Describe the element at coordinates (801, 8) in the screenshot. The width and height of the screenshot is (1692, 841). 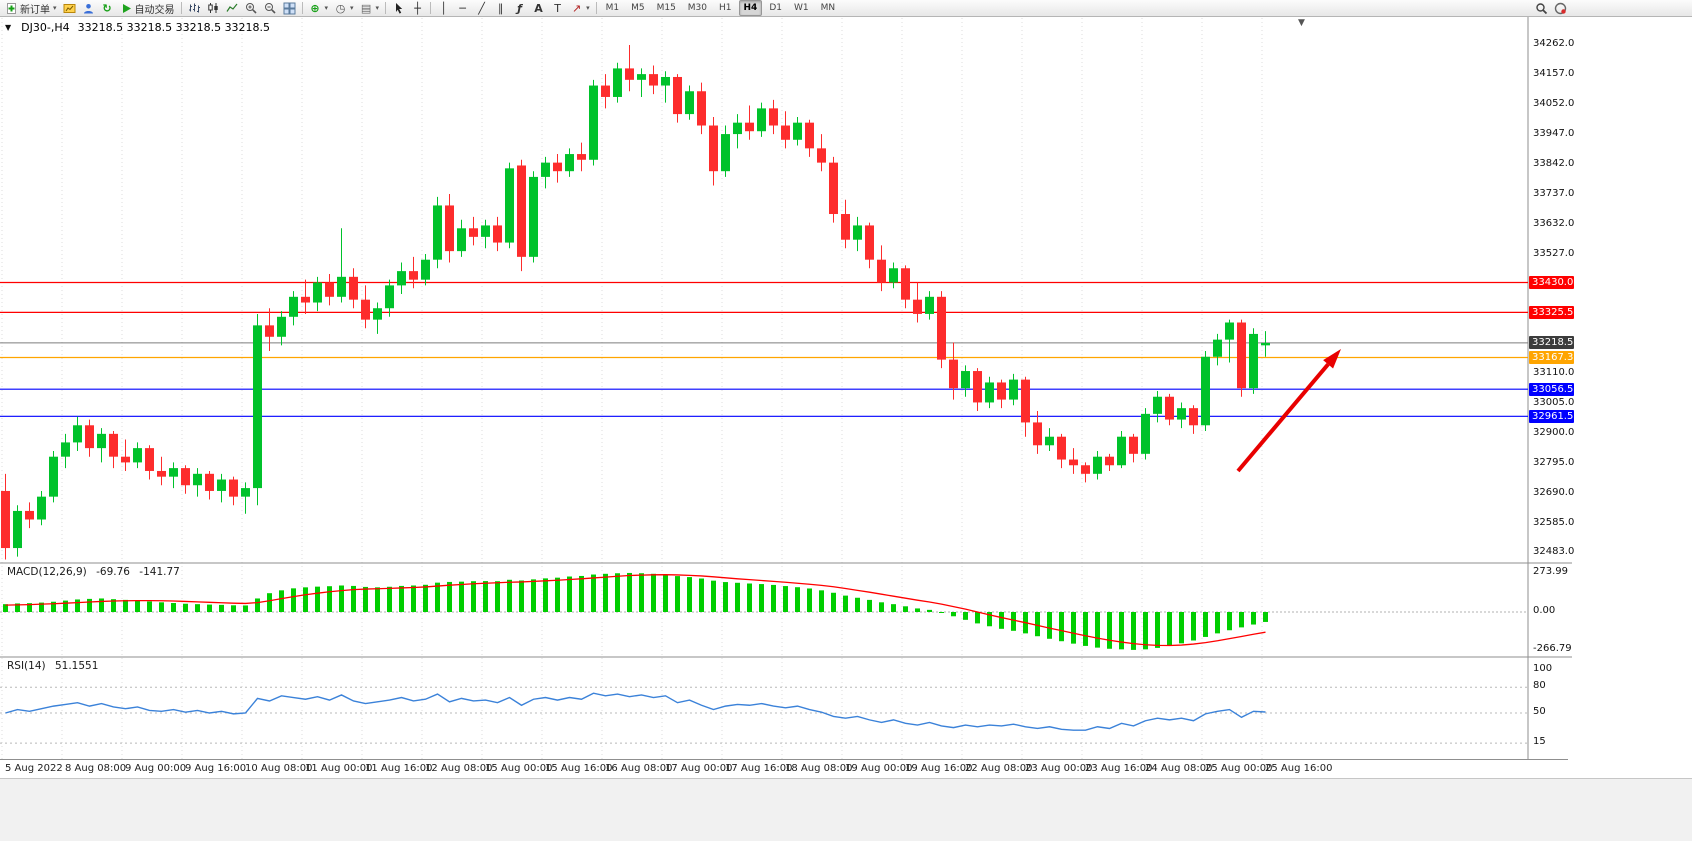
I see `timeframe-button-w1: W1` at that location.